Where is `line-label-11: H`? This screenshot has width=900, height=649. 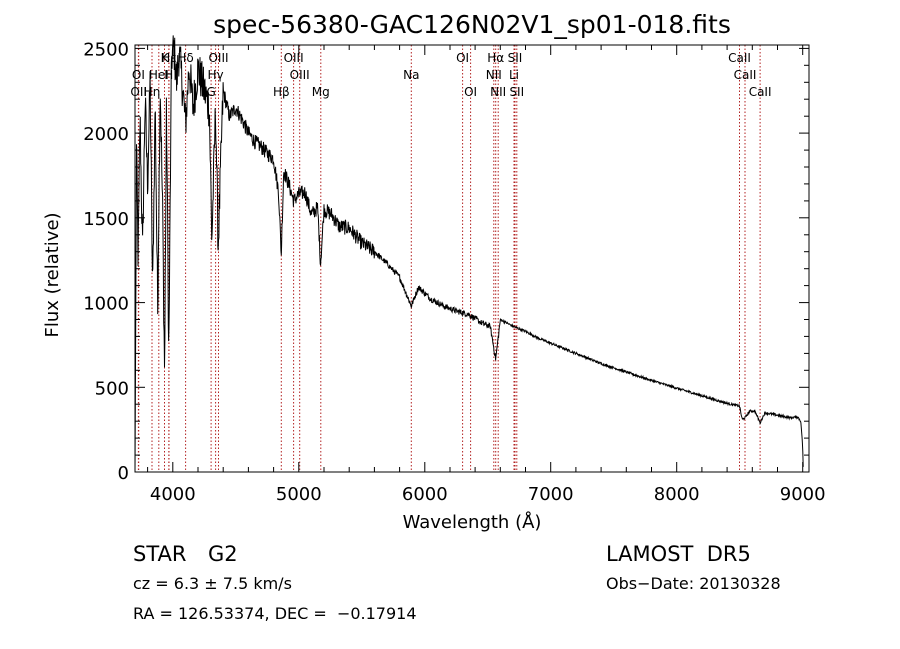 line-label-11: H is located at coordinates (168, 75).